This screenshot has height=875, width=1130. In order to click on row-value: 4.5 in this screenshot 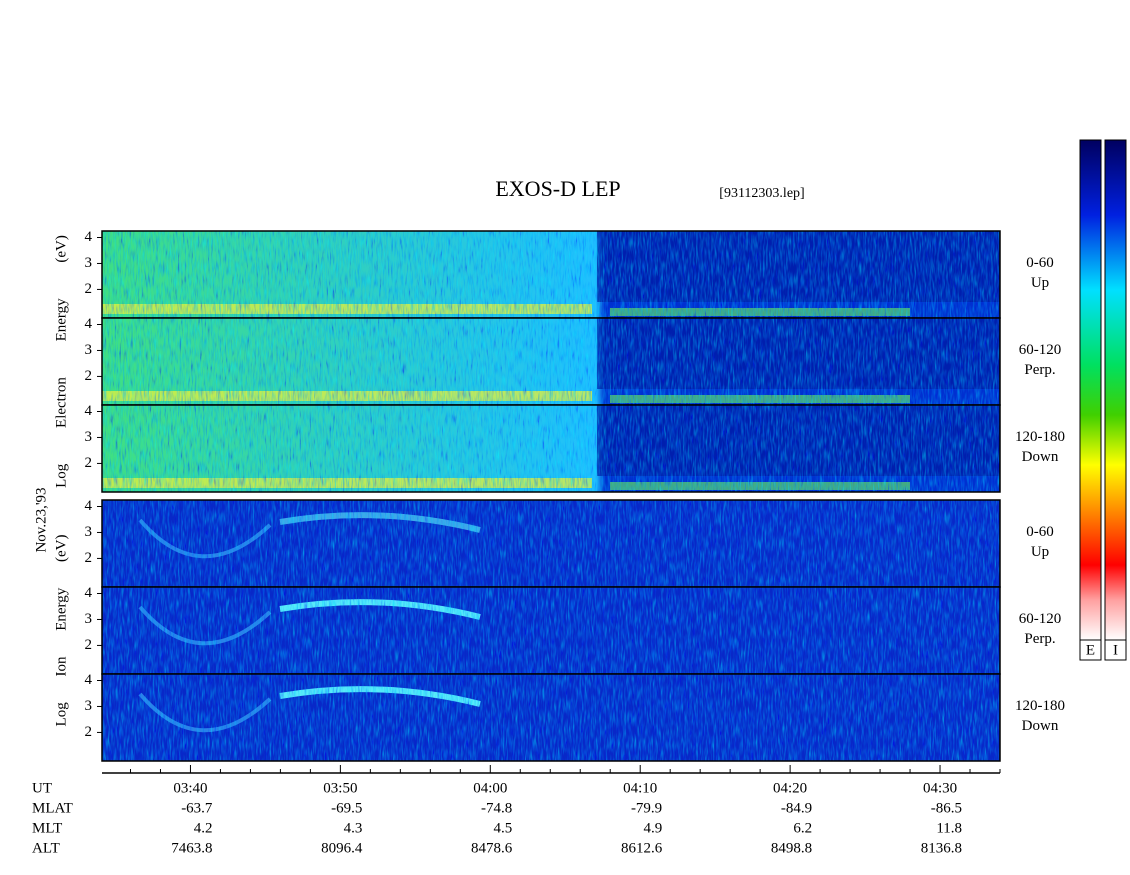, I will do `click(503, 828)`.